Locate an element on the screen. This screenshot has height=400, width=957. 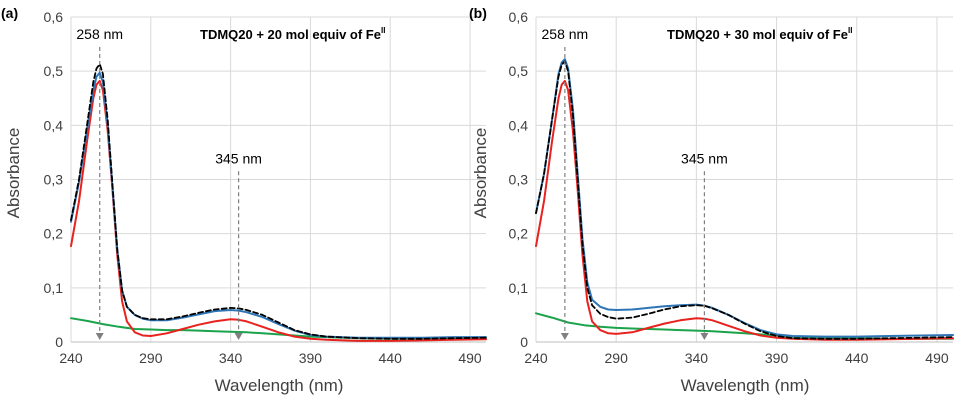
panel-label: (b) is located at coordinates (478, 13).